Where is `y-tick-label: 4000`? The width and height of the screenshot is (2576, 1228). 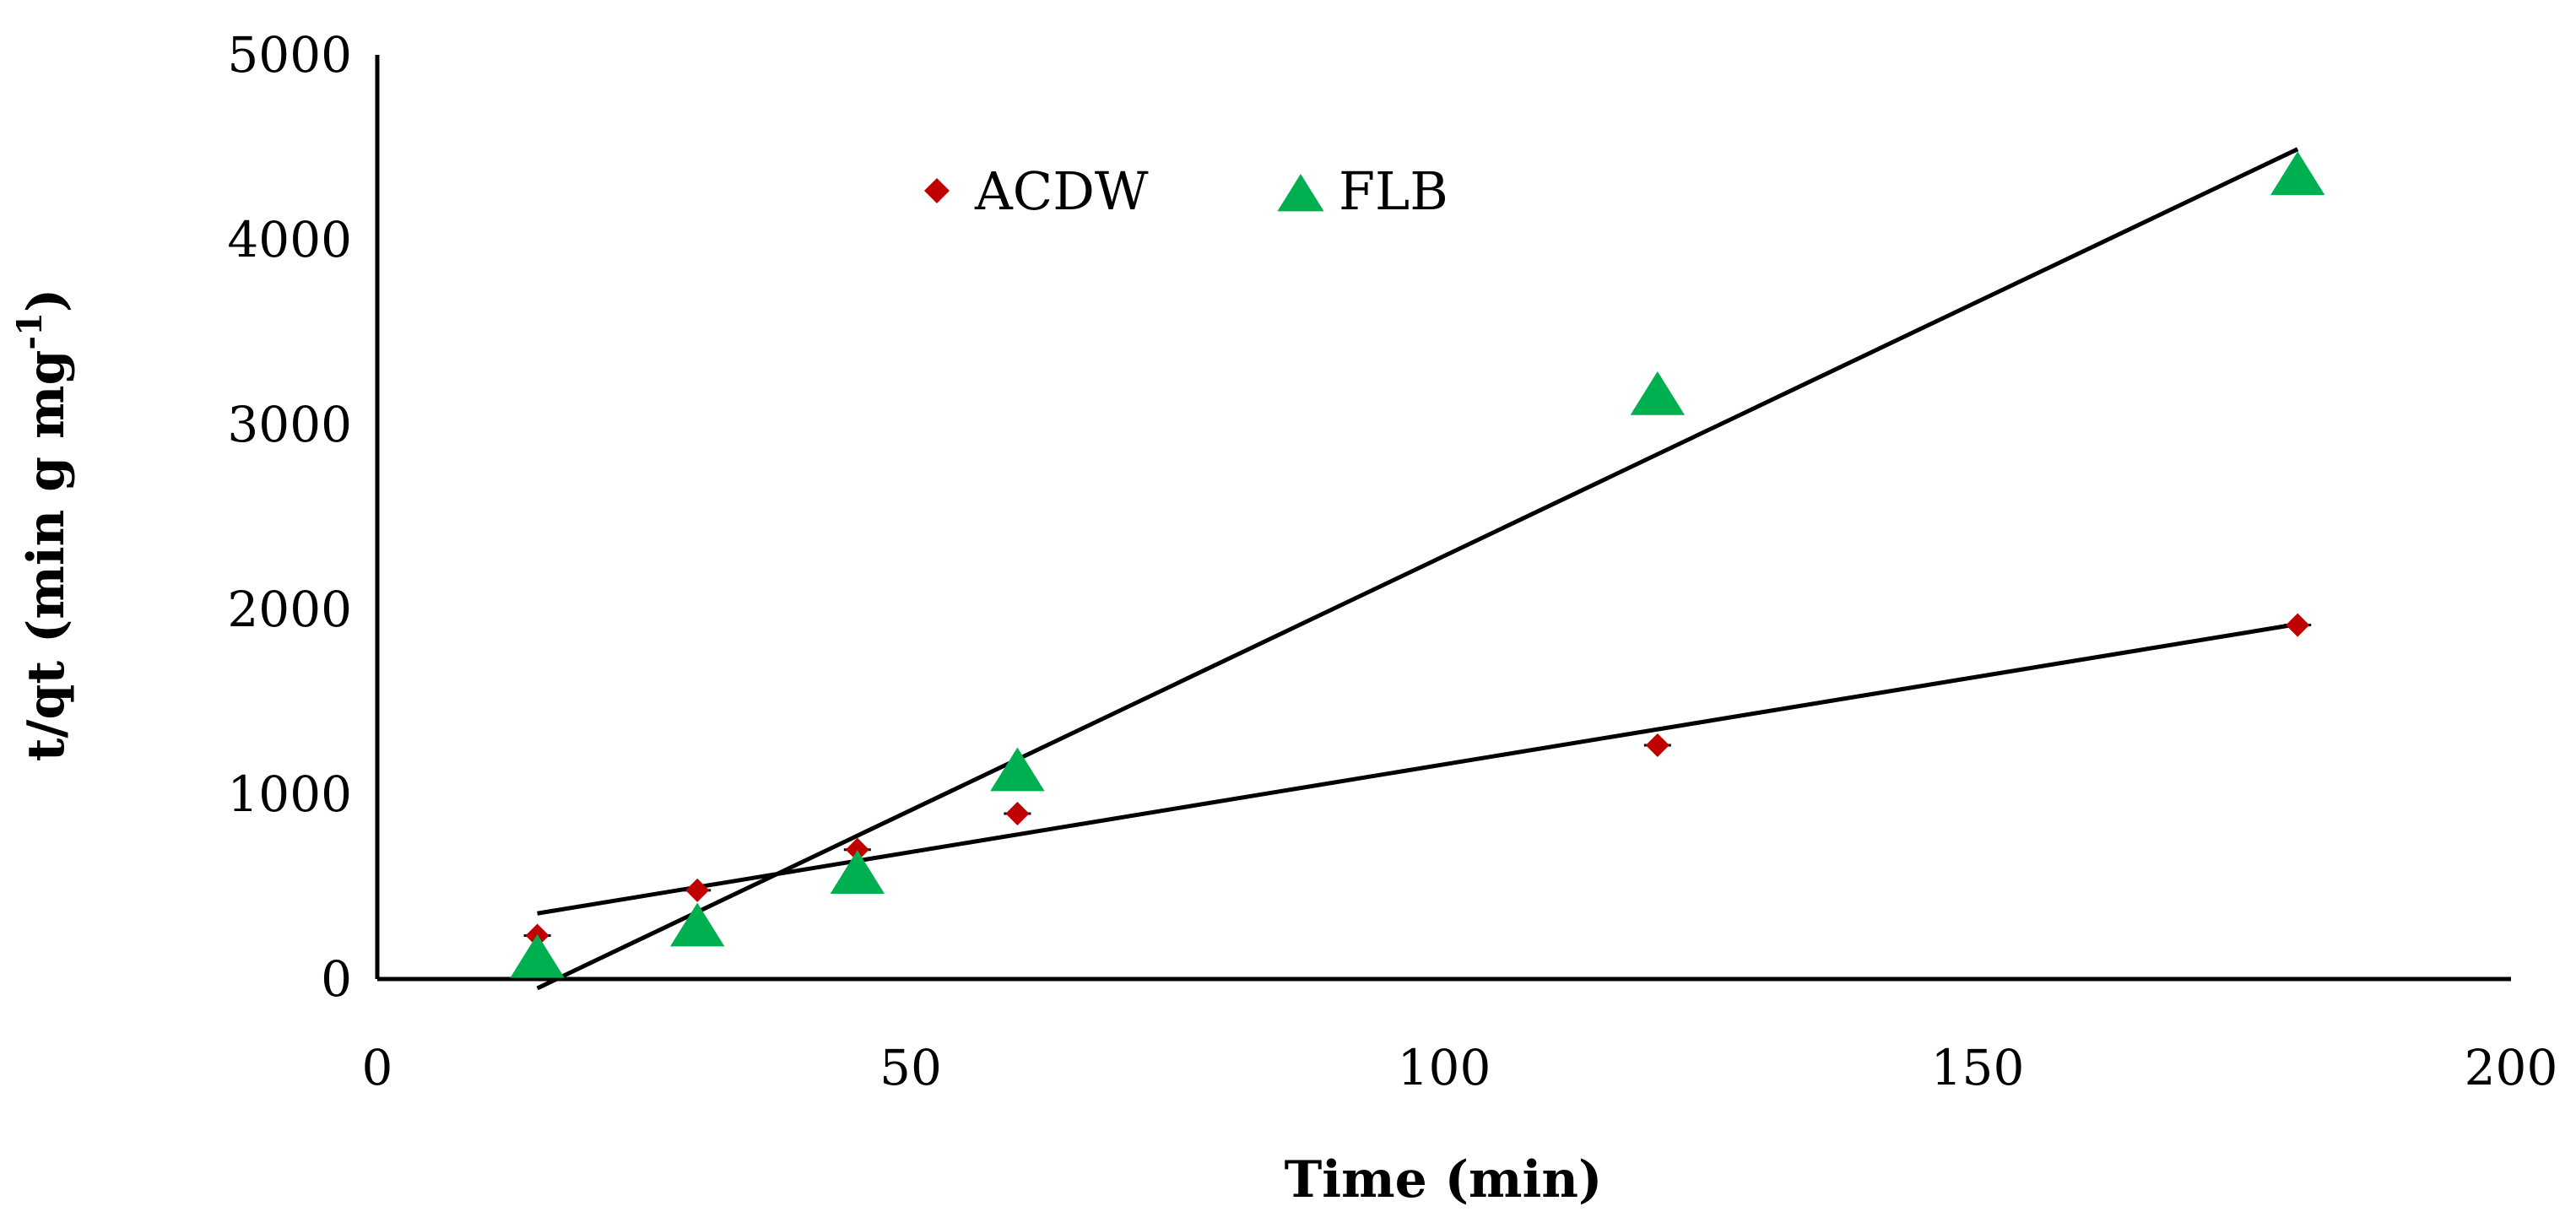 y-tick-label: 4000 is located at coordinates (289, 239).